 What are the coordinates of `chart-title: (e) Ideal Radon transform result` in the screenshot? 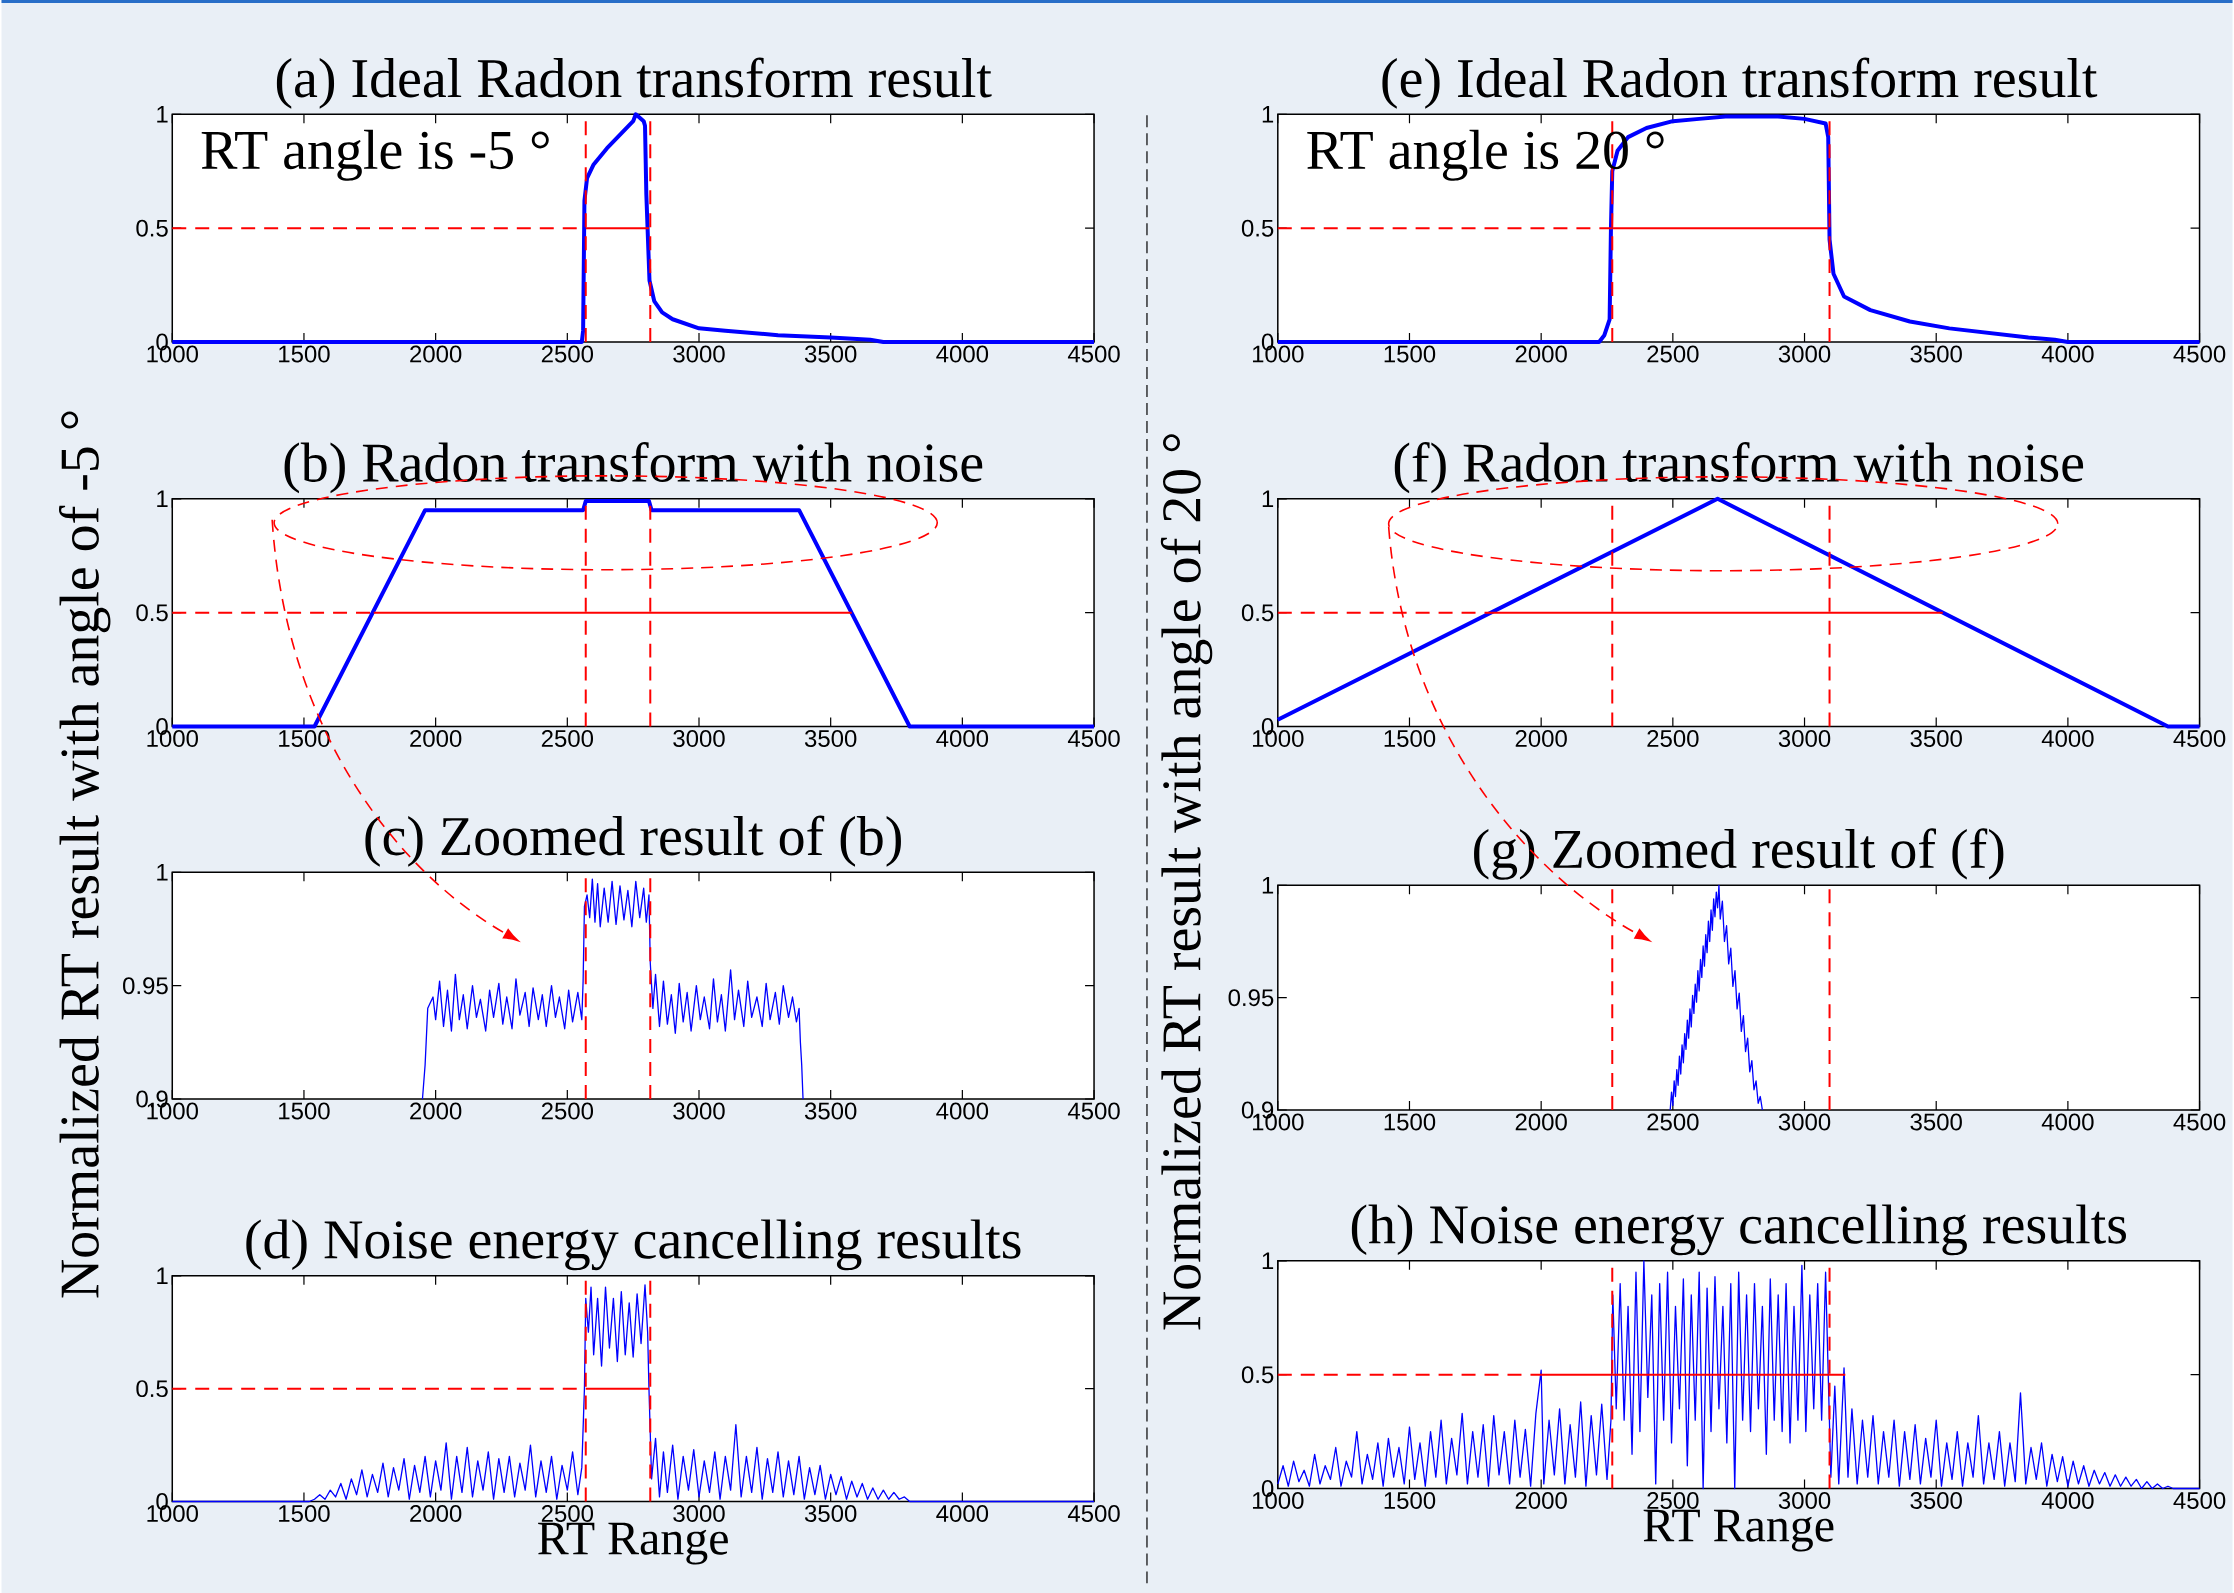 It's located at (1740, 83).